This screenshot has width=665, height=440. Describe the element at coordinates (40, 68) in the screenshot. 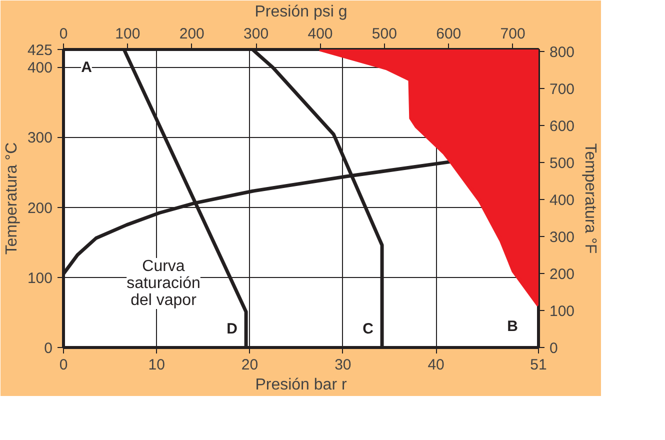

I see `y-tick-label: 400` at that location.